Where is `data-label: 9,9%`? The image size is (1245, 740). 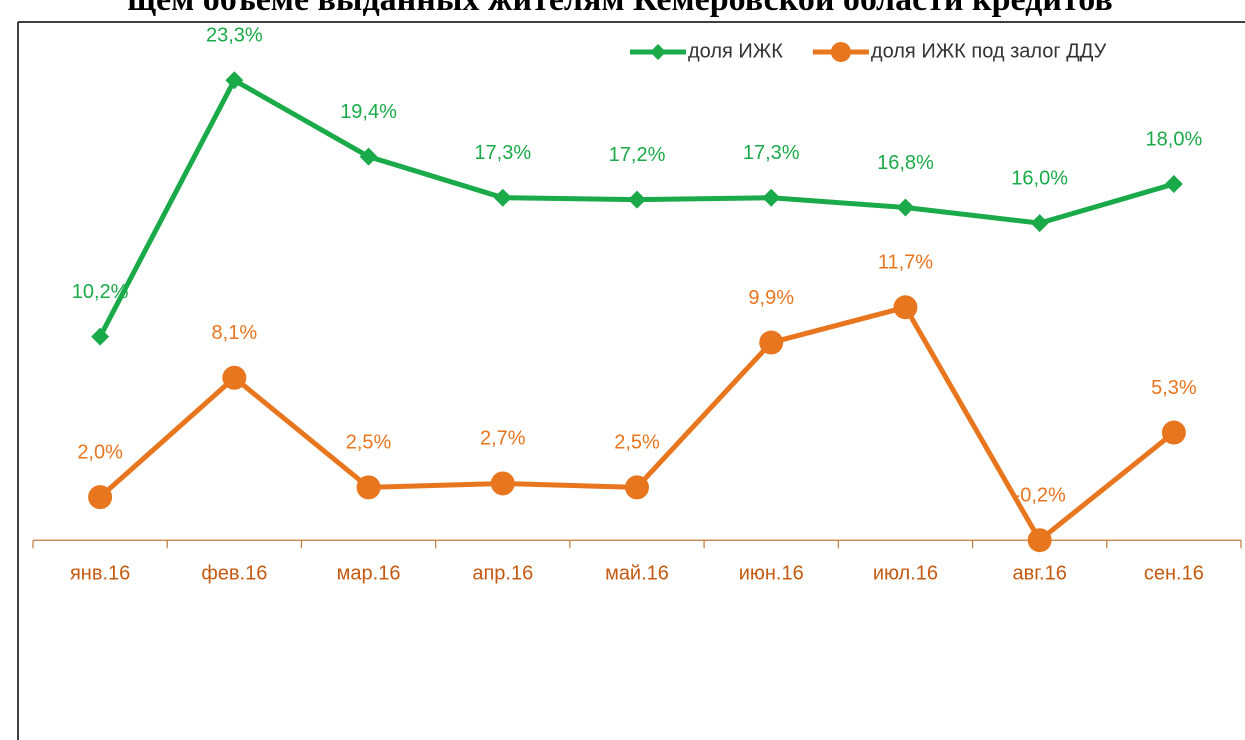 data-label: 9,9% is located at coordinates (771, 298).